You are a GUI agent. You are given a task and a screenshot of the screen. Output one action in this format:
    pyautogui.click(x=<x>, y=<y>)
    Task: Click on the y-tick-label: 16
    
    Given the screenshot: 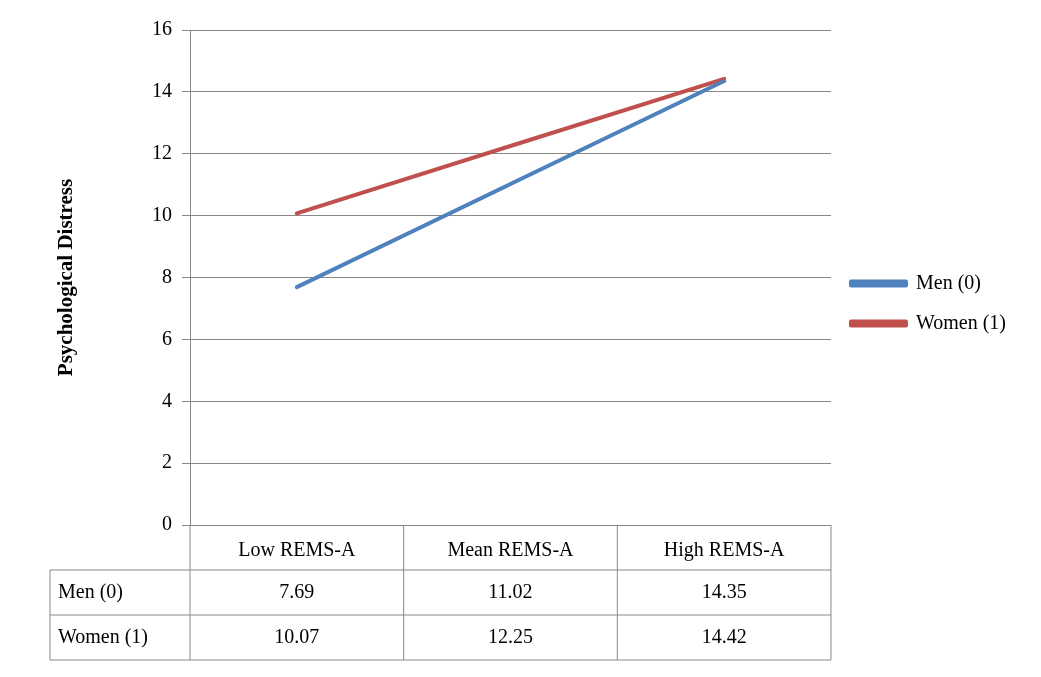 What is the action you would take?
    pyautogui.click(x=162, y=28)
    